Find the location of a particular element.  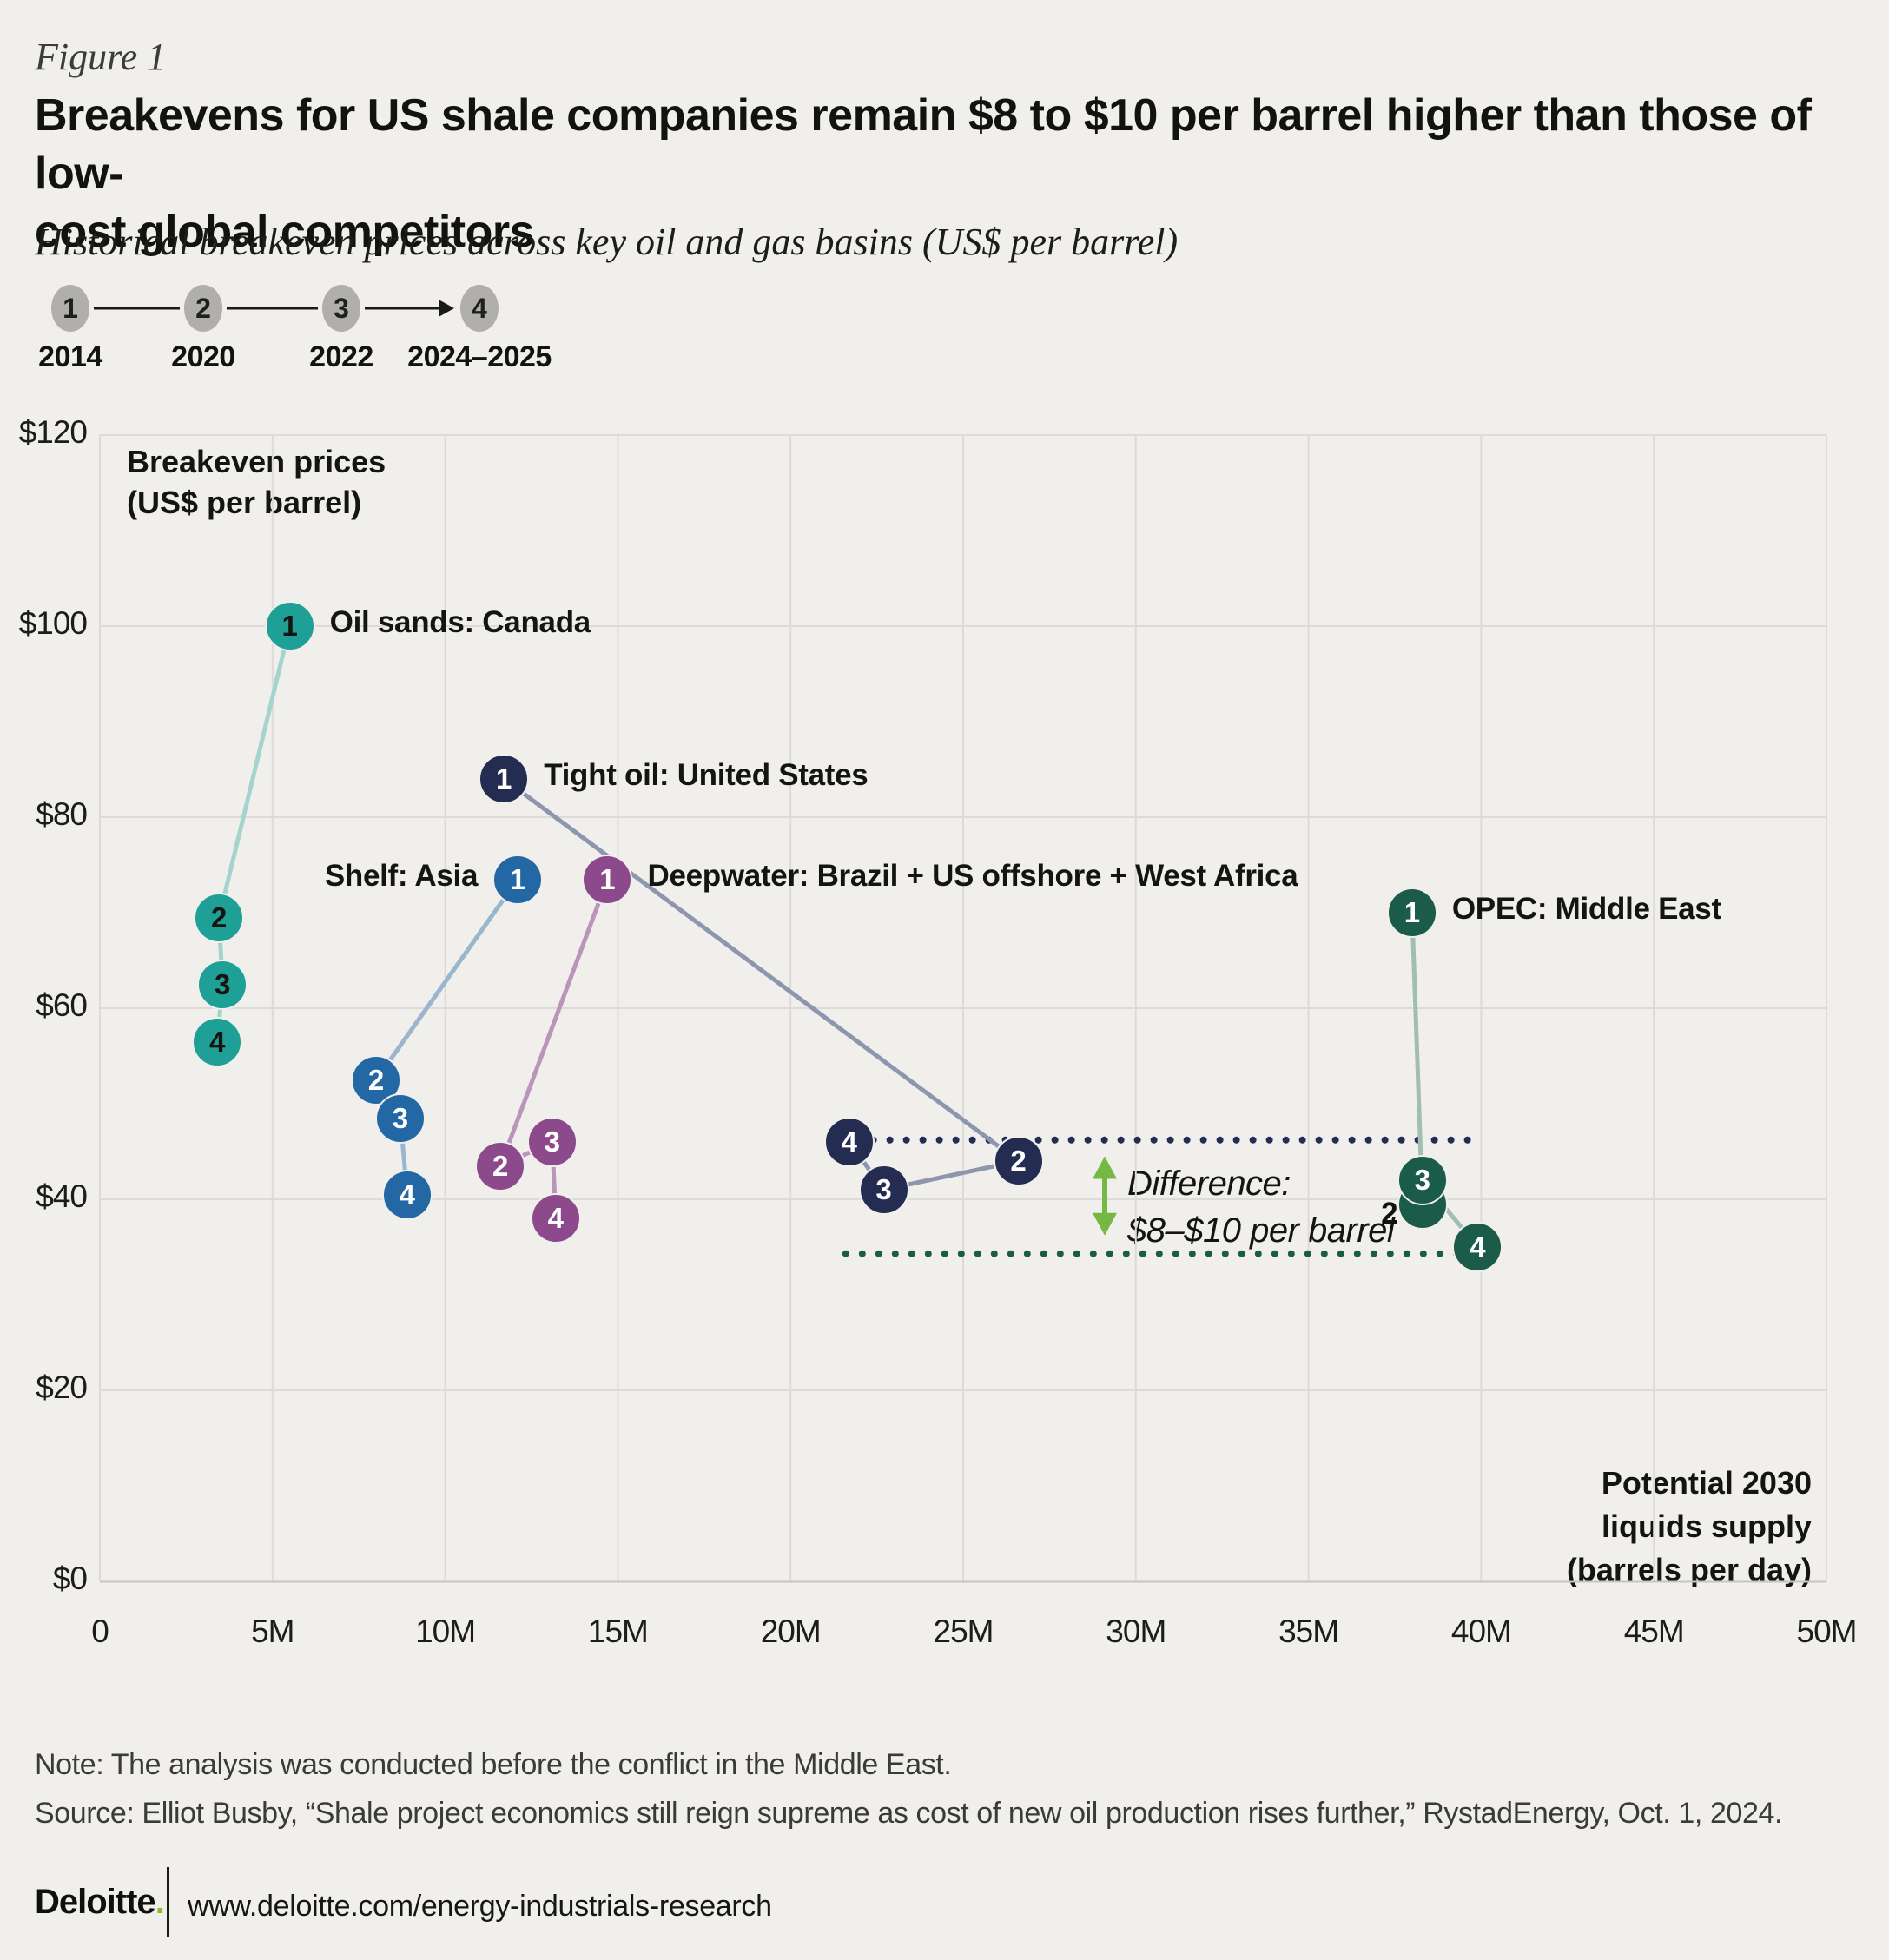

series-label-oil-sands-canada: Oil sands: Canada is located at coordinates (460, 622).